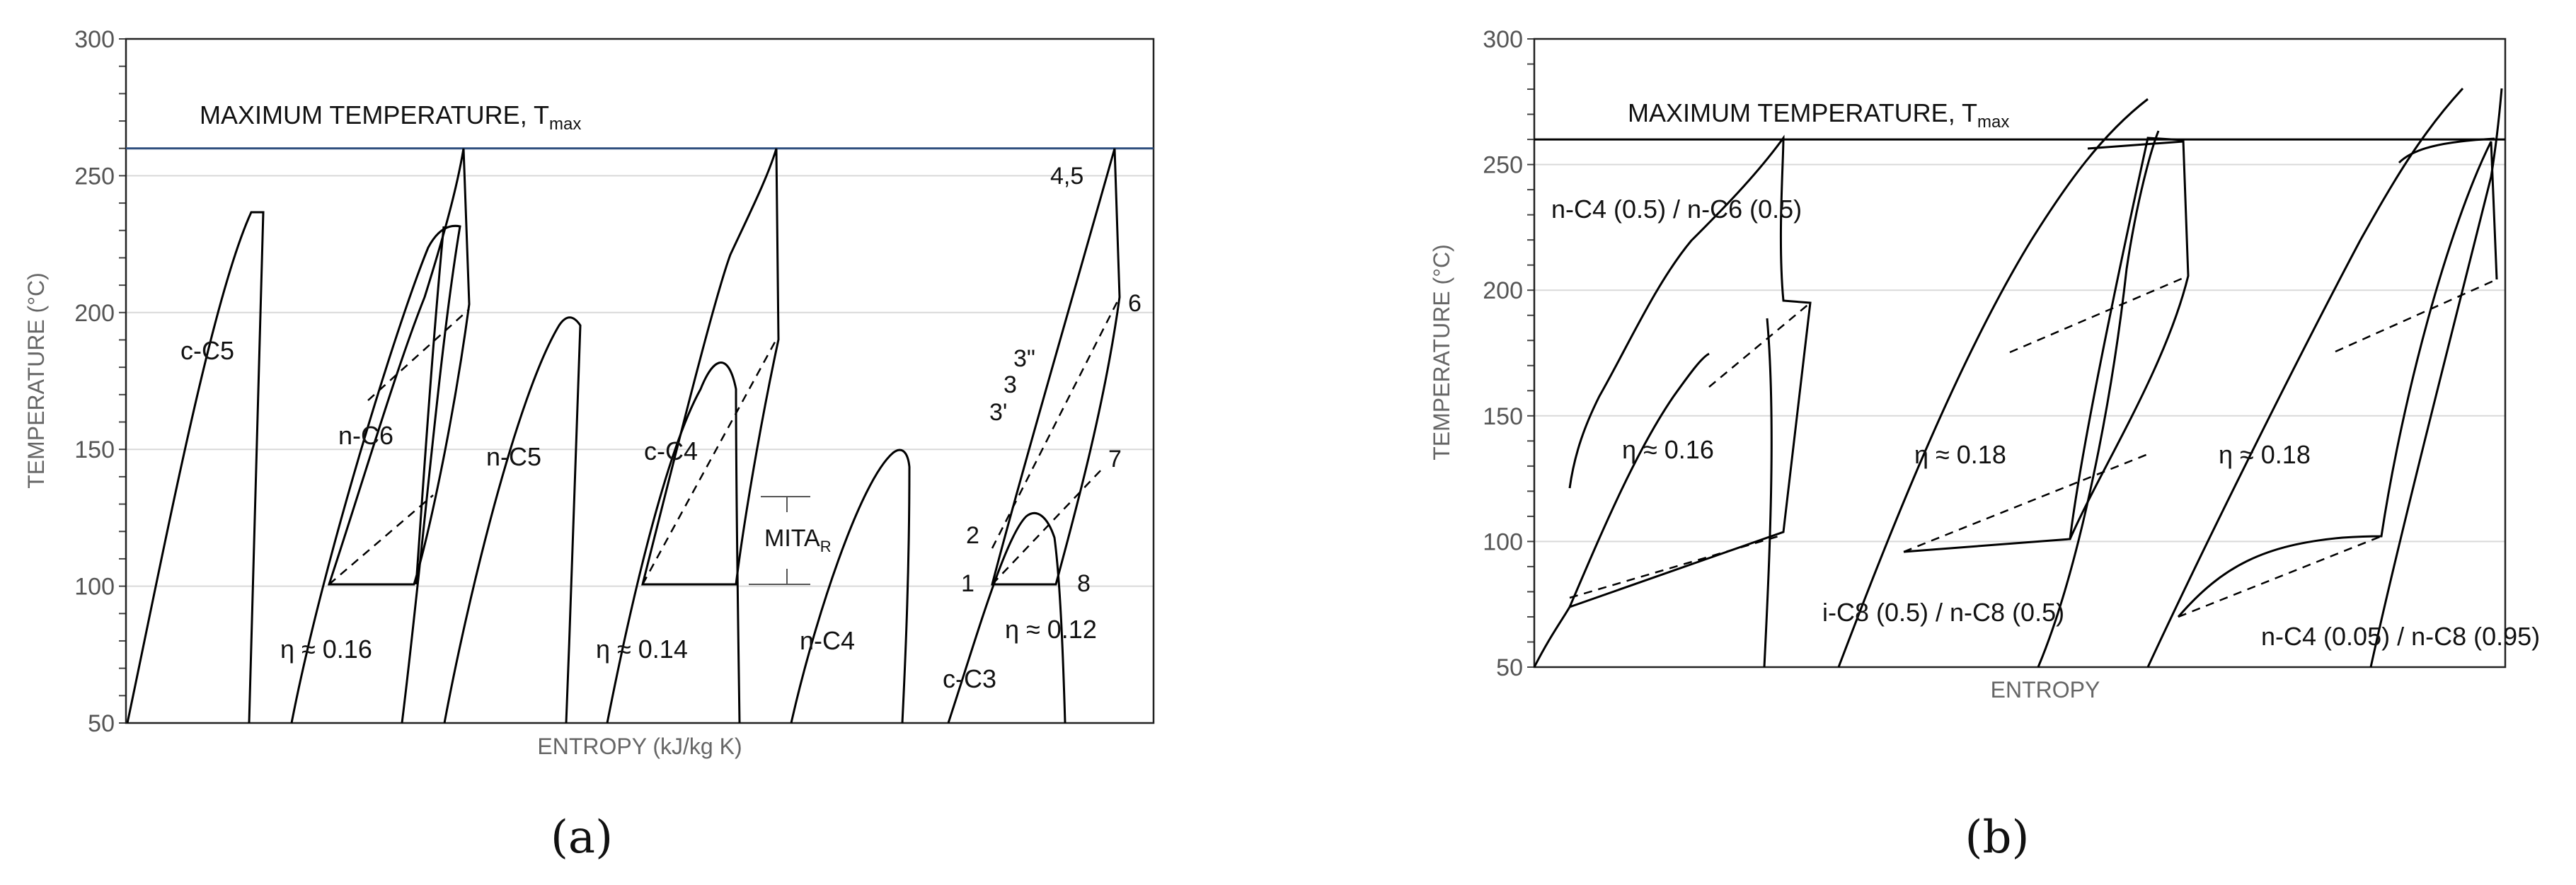 This screenshot has height=885, width=2576. I want to click on mita-bracket, so click(780, 540).